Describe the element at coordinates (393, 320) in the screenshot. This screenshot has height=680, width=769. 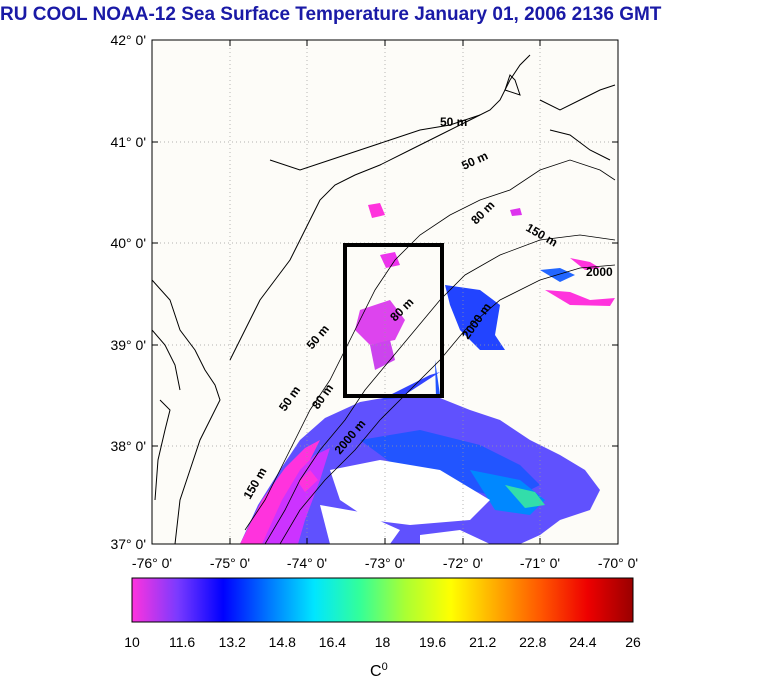
I see `study-box` at that location.